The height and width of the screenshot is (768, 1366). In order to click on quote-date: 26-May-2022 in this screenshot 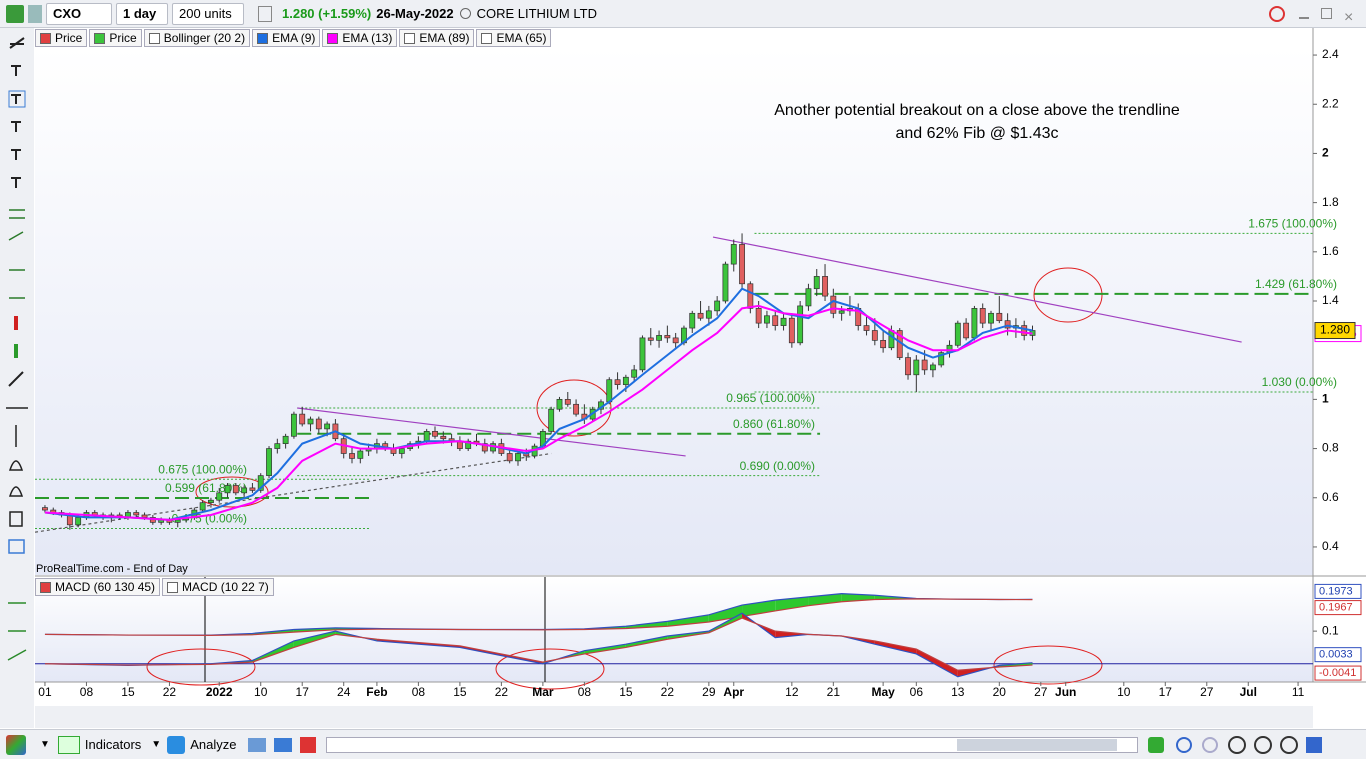, I will do `click(415, 13)`.